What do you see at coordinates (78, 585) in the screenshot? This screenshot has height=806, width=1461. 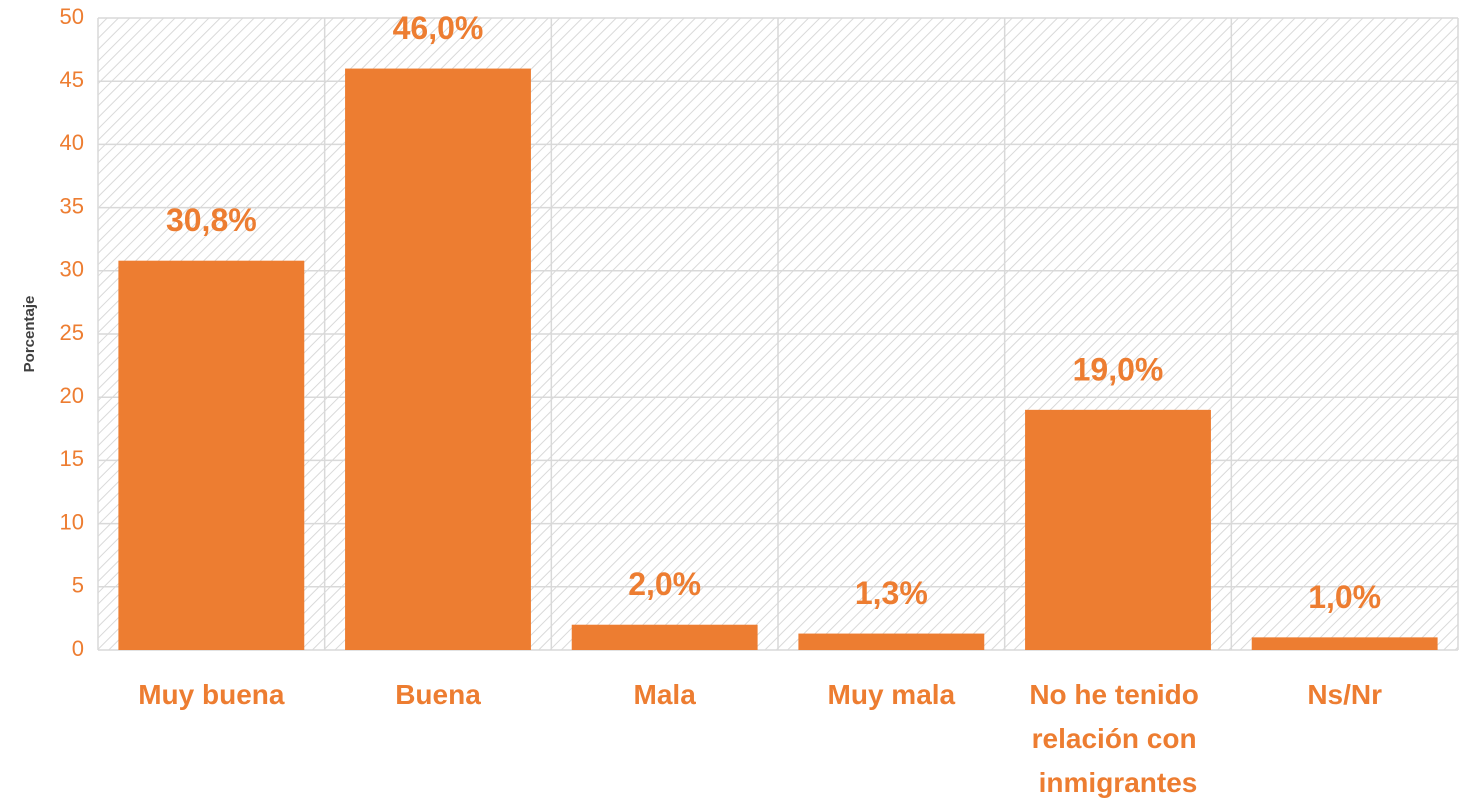 I see `y-tick-label: 5` at bounding box center [78, 585].